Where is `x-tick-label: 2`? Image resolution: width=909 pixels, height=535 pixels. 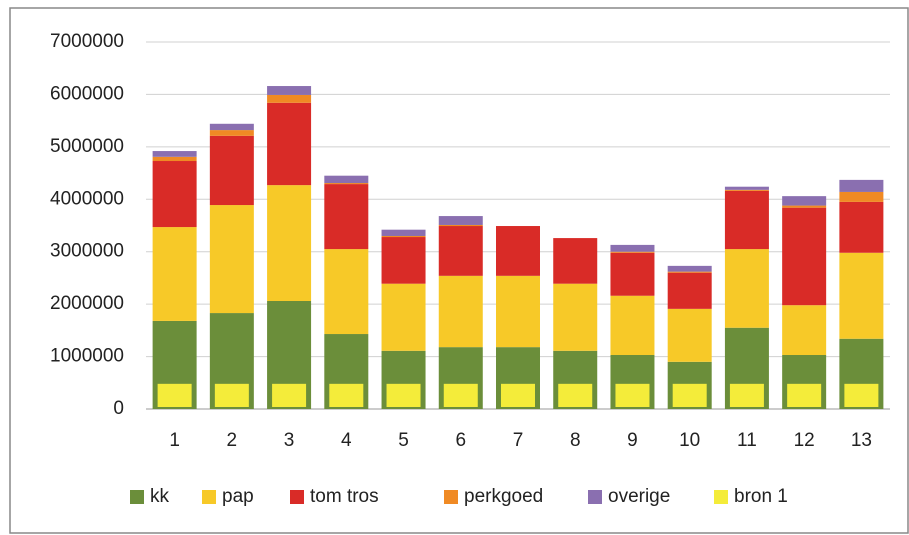 x-tick-label: 2 is located at coordinates (232, 440).